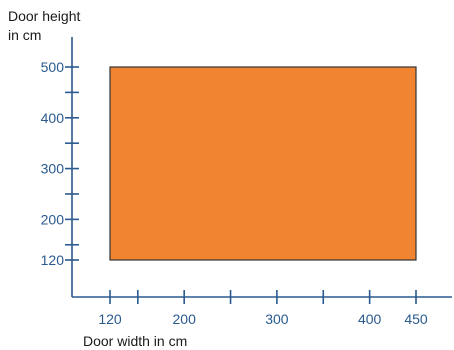 The height and width of the screenshot is (350, 454). Describe the element at coordinates (53, 67) in the screenshot. I see `y-tick-label-500: 500` at that location.